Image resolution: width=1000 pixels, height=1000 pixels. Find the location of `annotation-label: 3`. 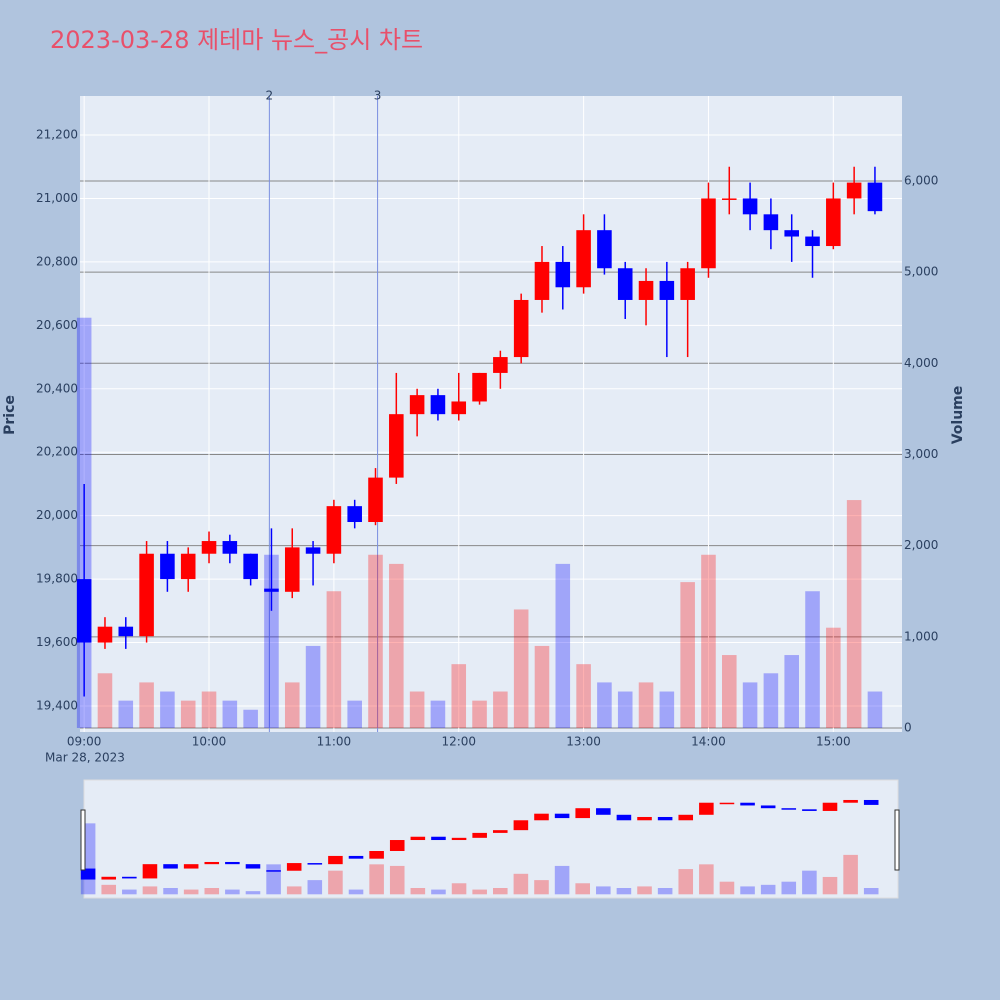

annotation-label: 3 is located at coordinates (378, 96).